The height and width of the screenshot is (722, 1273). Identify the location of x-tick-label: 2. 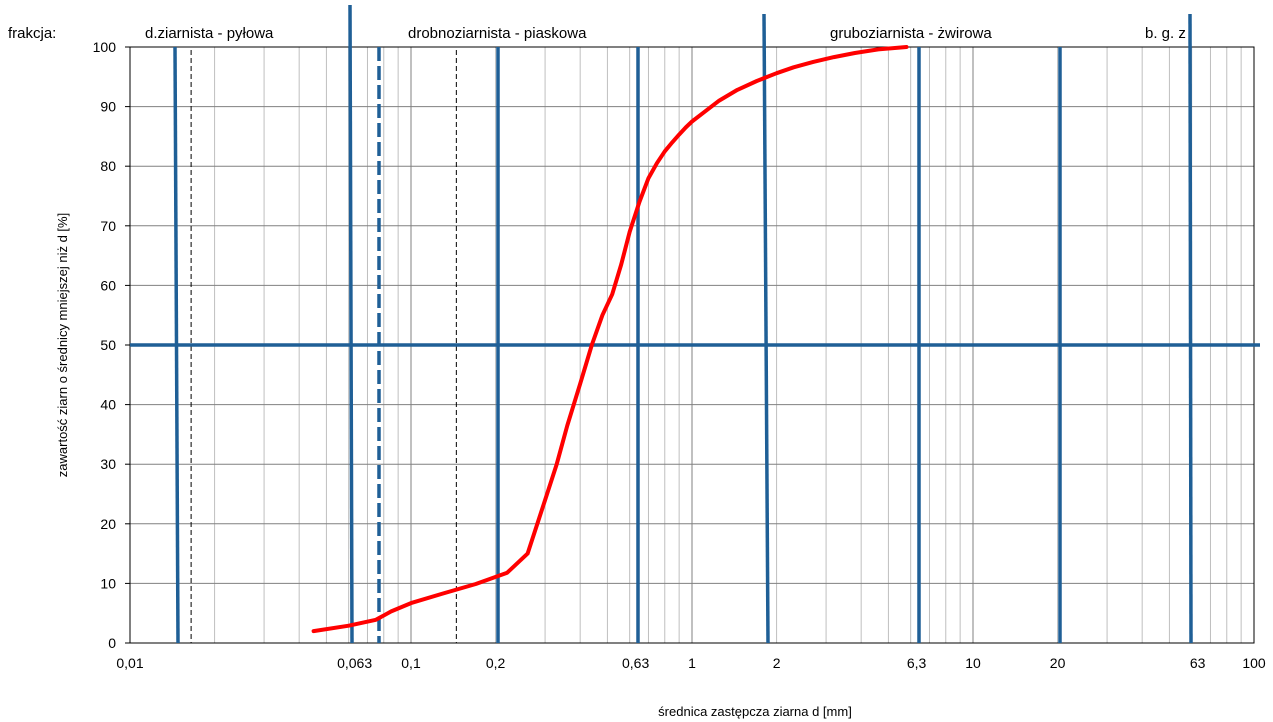
(777, 663).